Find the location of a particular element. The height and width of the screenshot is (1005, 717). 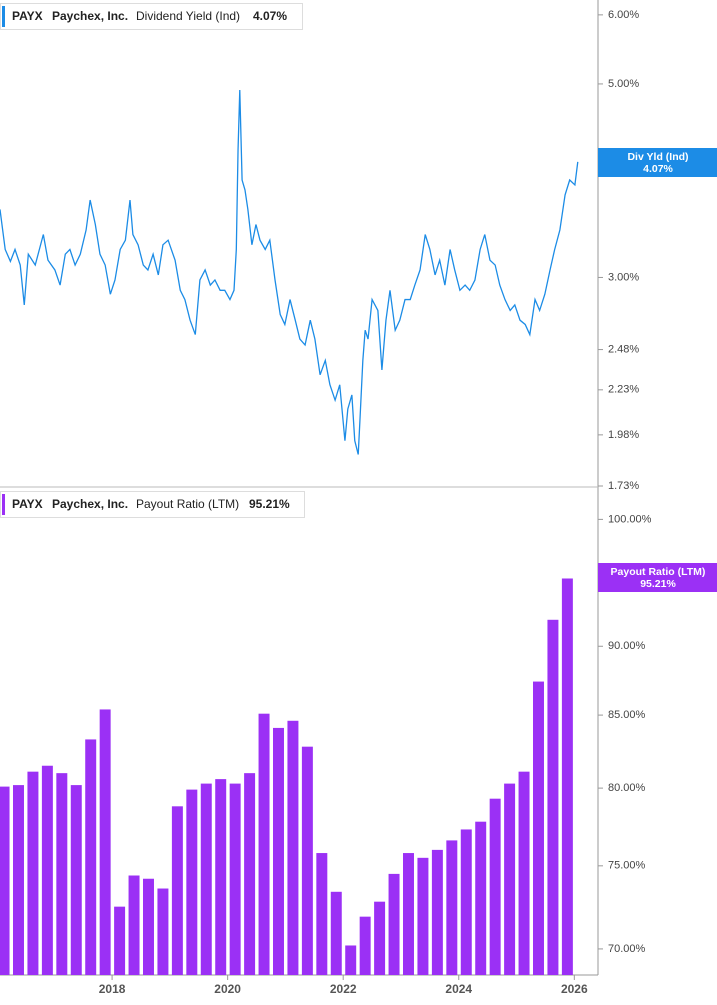

y-tick-label: 90.00% is located at coordinates (627, 646).